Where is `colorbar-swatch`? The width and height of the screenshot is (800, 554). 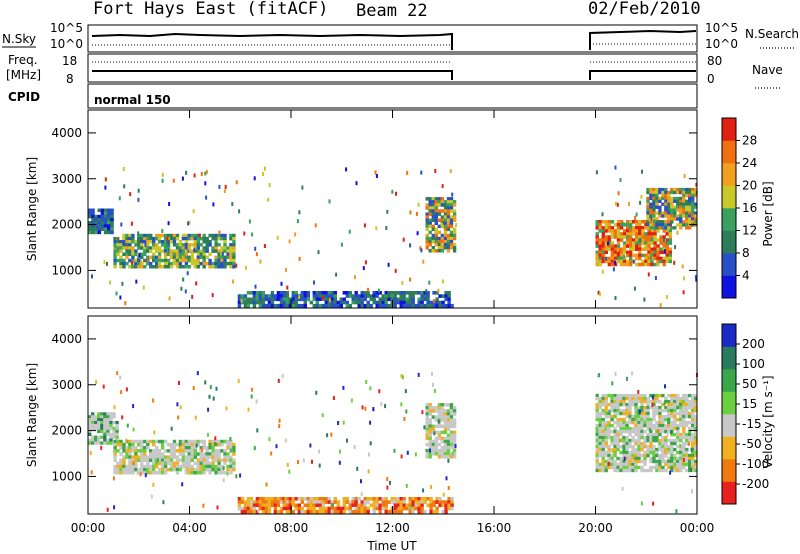
colorbar-swatch is located at coordinates (729, 152).